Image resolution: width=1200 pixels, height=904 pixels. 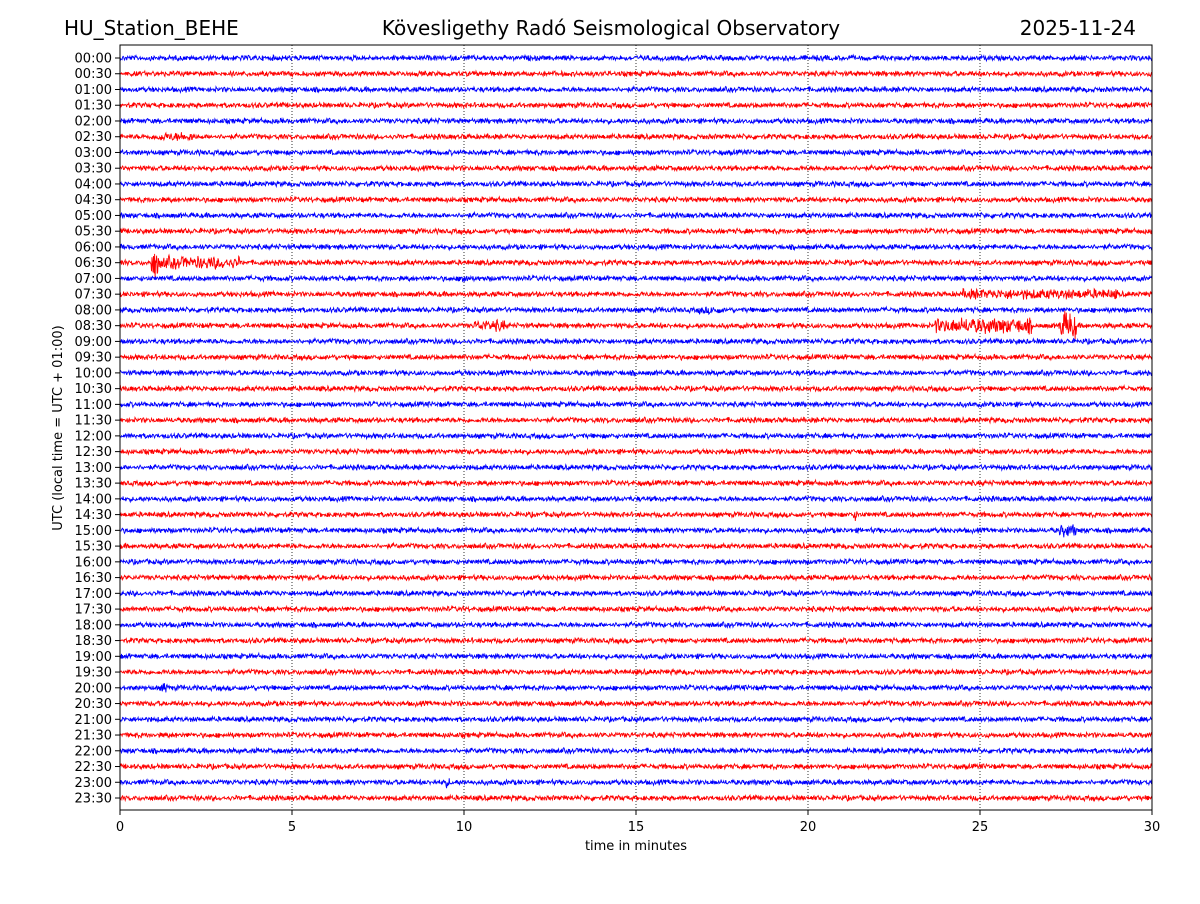 I want to click on y-tick-label: 06:30, so click(x=93, y=263).